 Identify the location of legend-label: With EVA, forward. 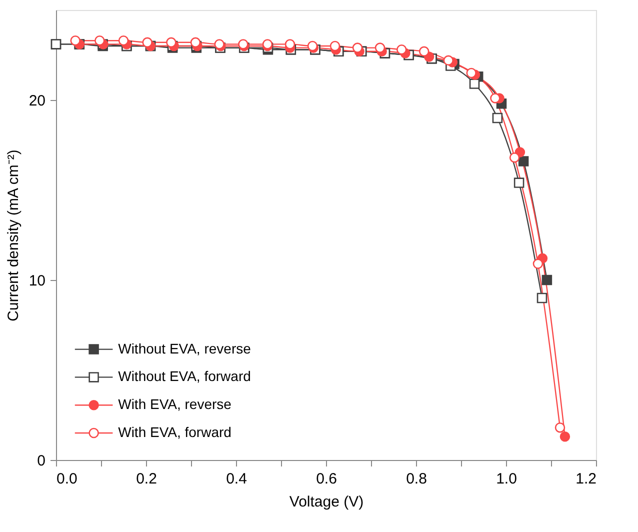
(175, 432).